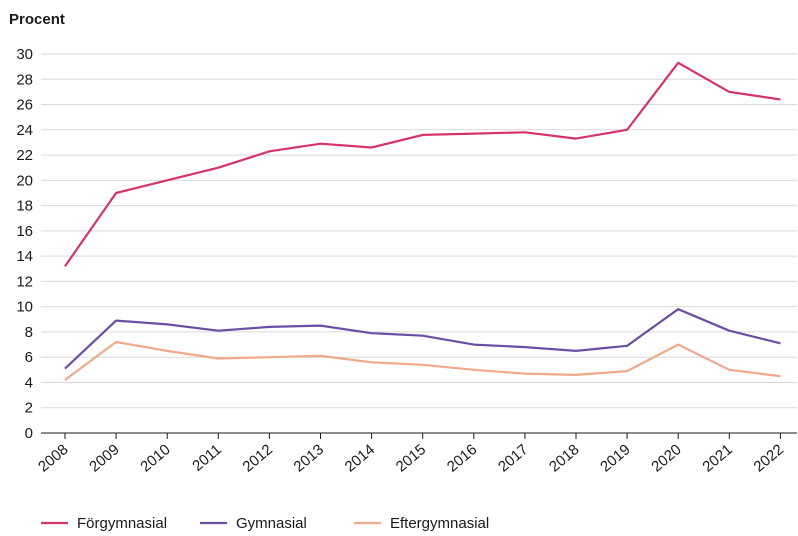 The image size is (798, 536). Describe the element at coordinates (37, 19) in the screenshot. I see `y-axis-title: Procent` at that location.